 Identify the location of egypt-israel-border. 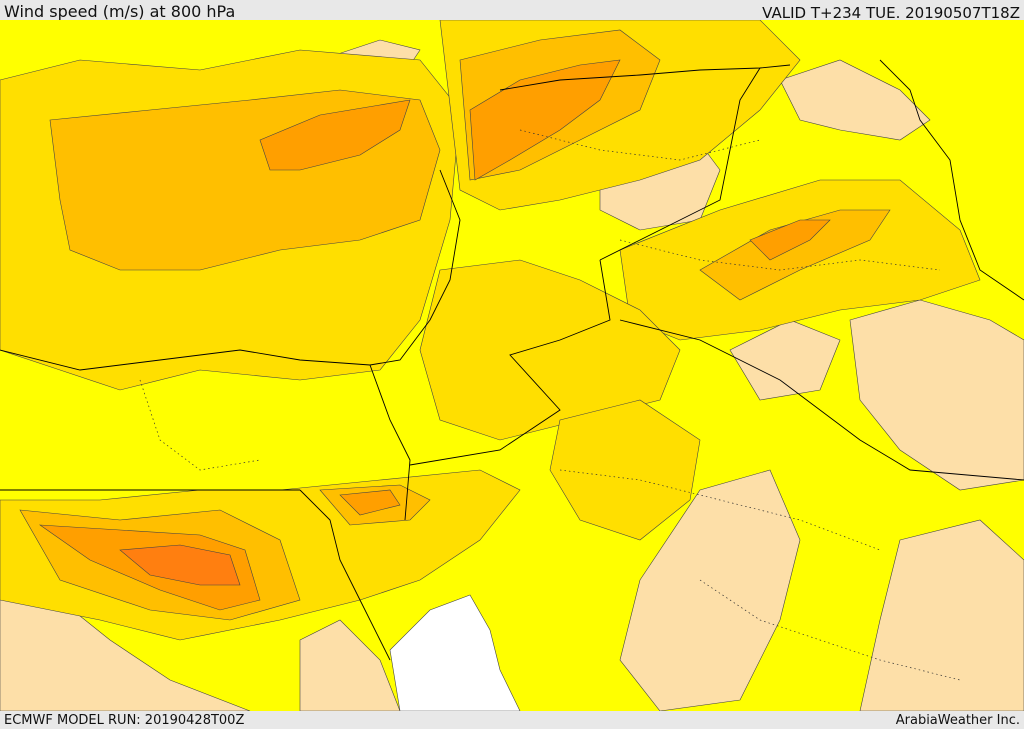
(390, 442).